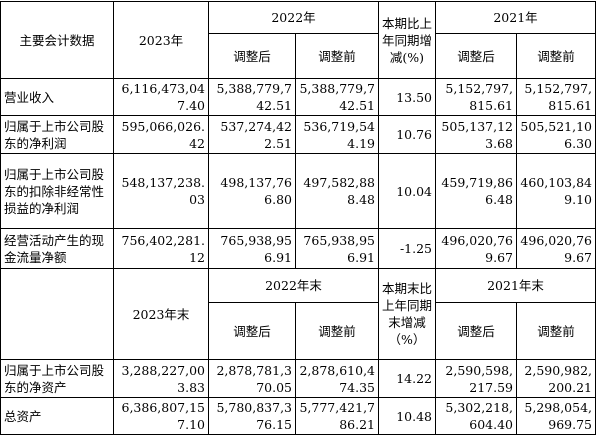 This screenshot has width=596, height=438. Describe the element at coordinates (252, 416) in the screenshot. I see `value-cell: 5,780,837,376.15` at that location.